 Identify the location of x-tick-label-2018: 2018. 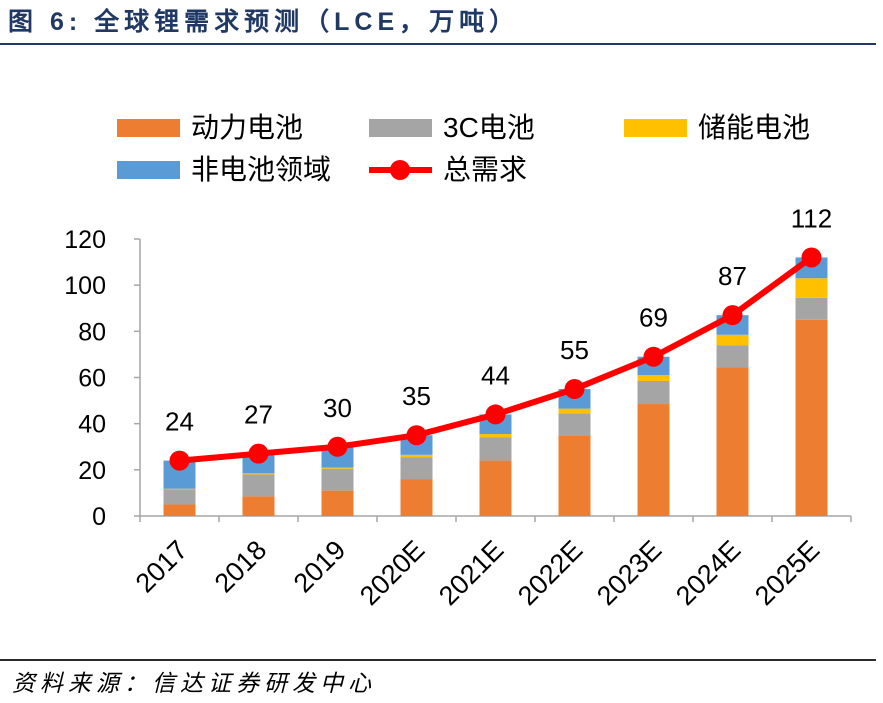
(241, 567).